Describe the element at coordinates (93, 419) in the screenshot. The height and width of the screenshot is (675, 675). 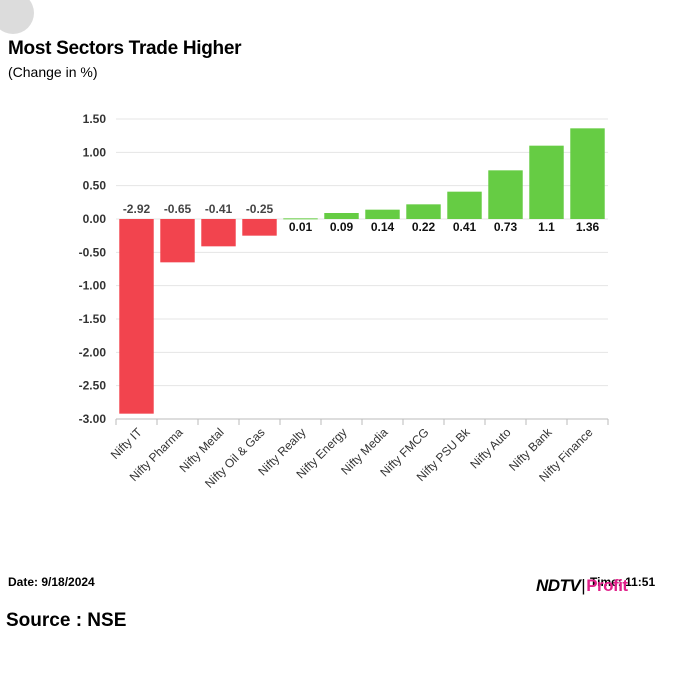
I see `y-tick-label: -3.00` at that location.